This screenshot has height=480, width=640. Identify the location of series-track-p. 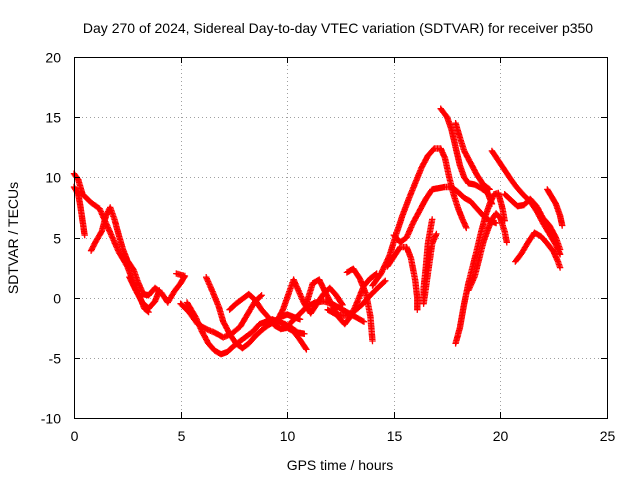
(402, 278).